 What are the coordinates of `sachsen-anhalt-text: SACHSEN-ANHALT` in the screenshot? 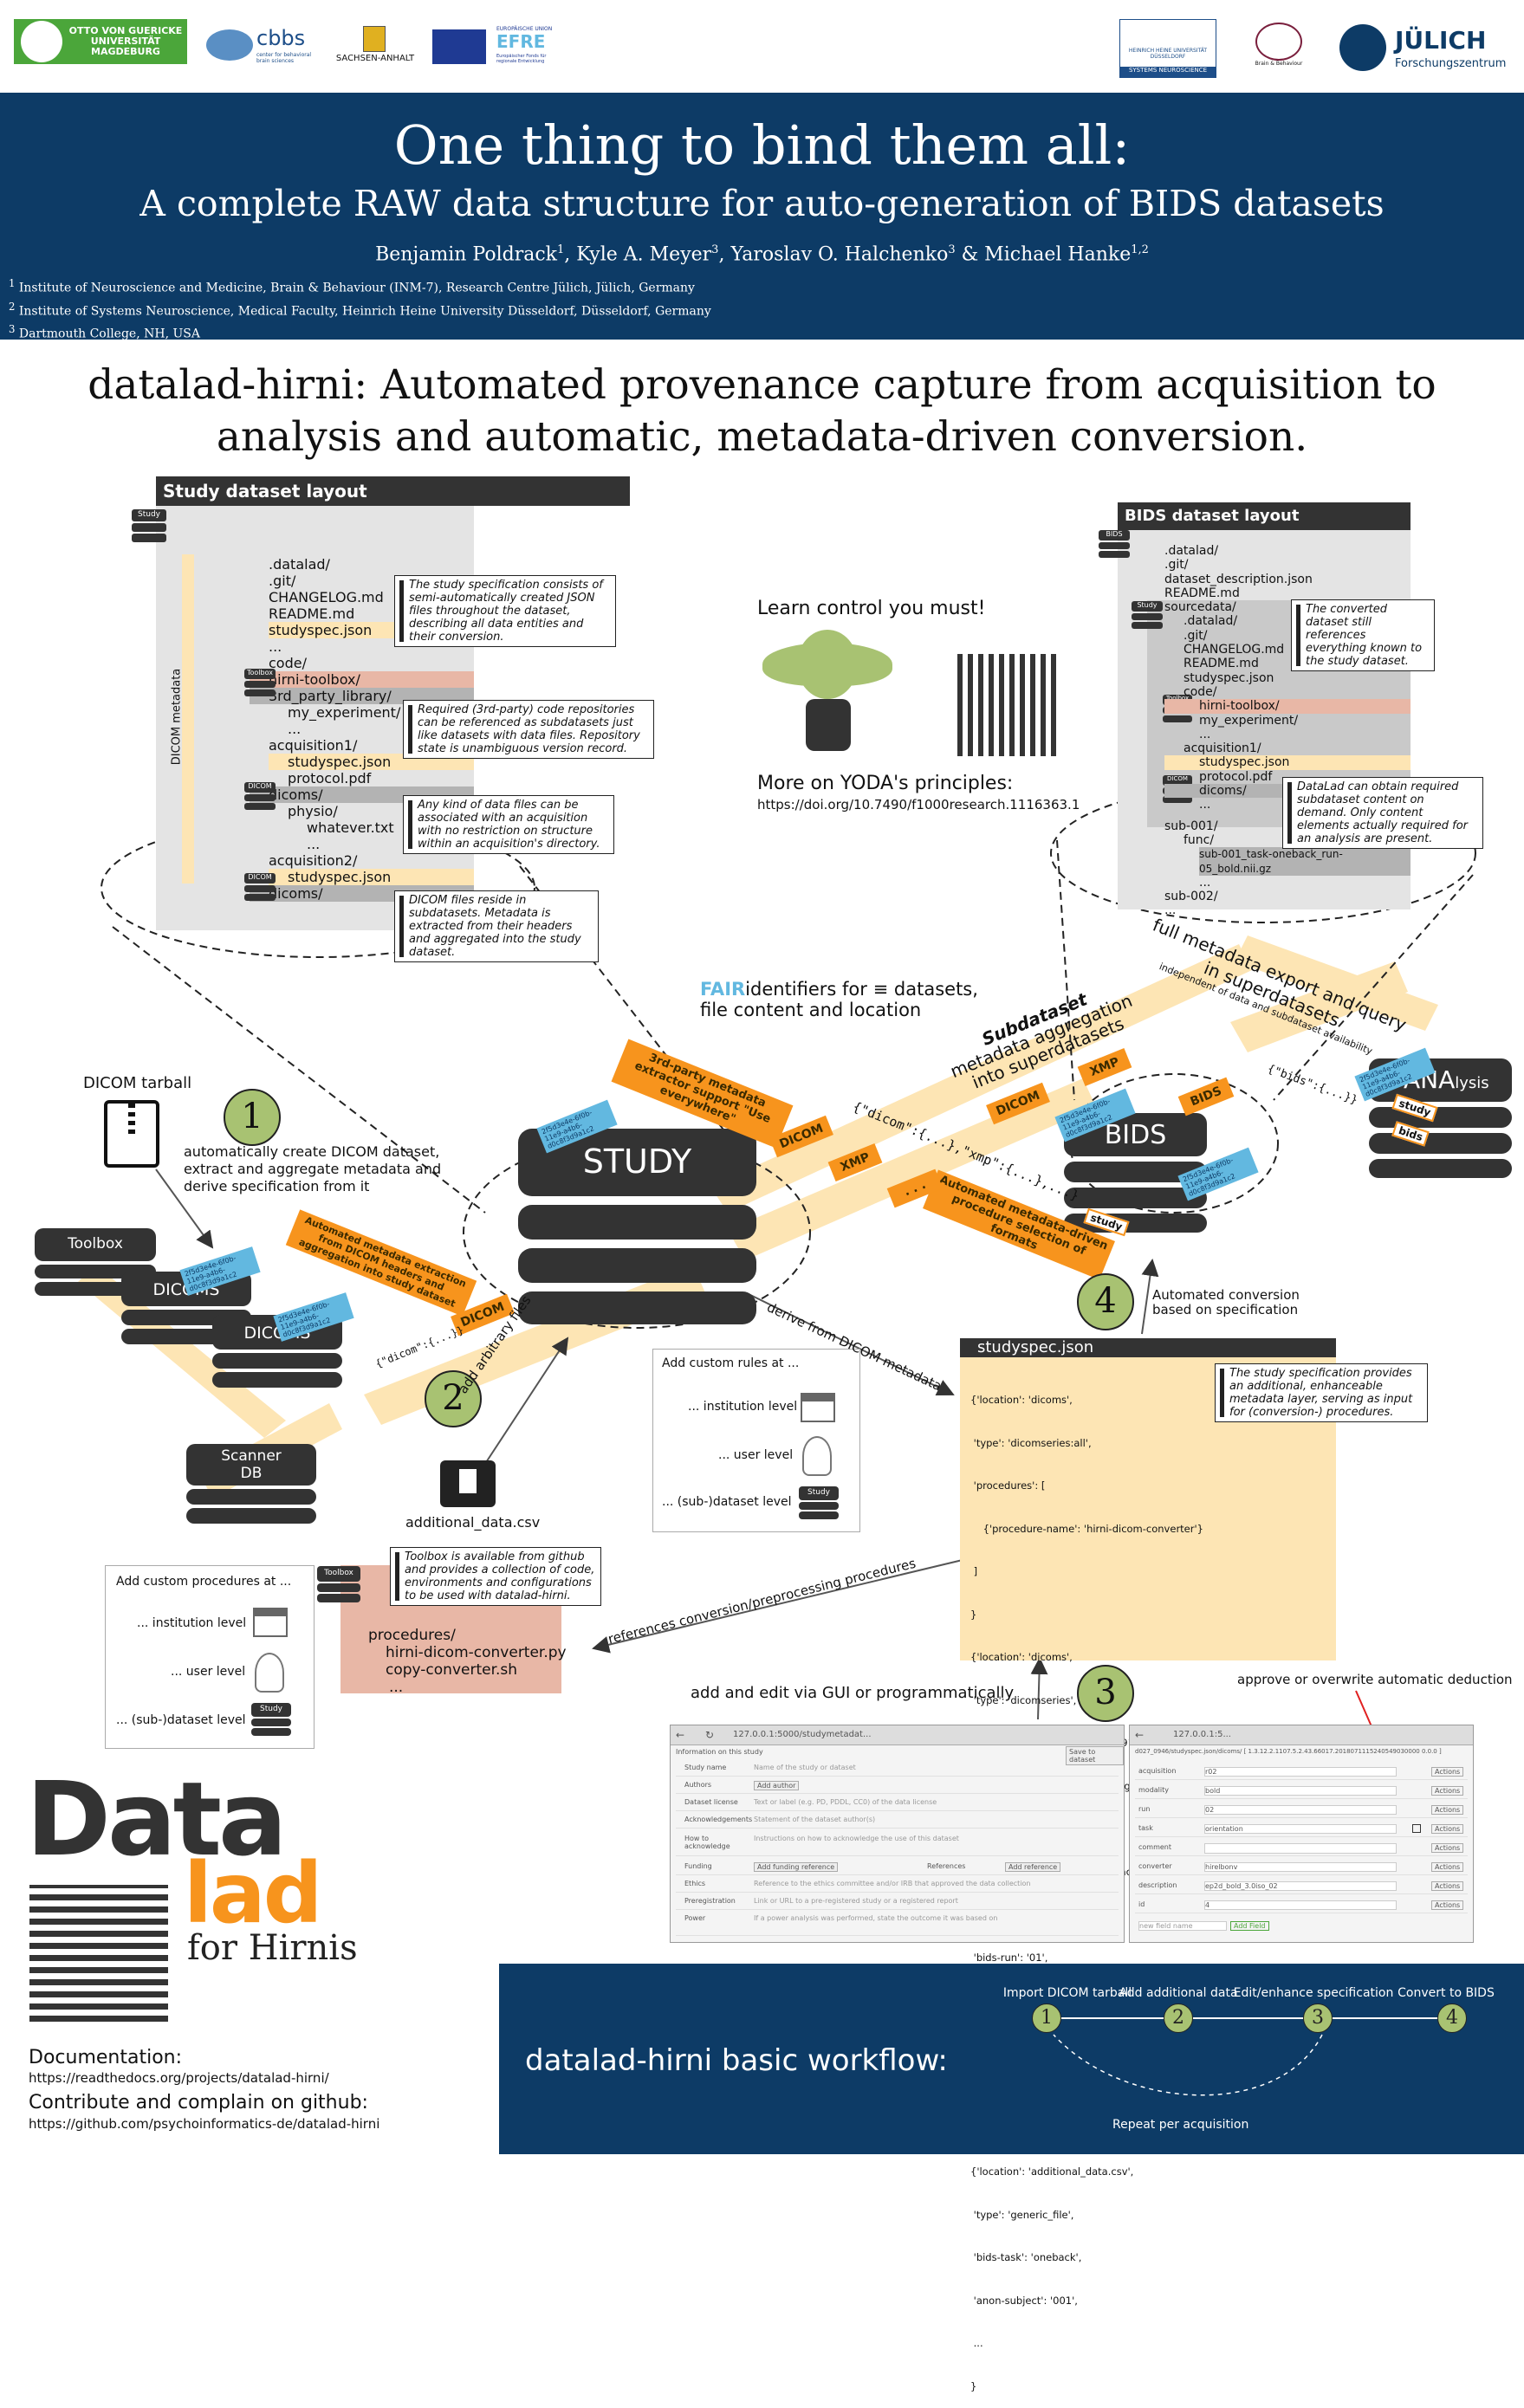 It's located at (375, 58).